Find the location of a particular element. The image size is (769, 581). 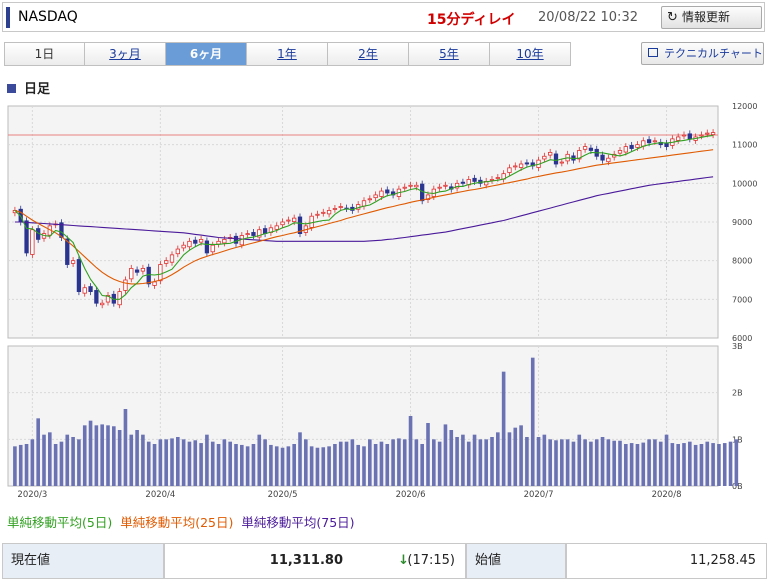

x-tick-label: 2020/3 is located at coordinates (32, 495).